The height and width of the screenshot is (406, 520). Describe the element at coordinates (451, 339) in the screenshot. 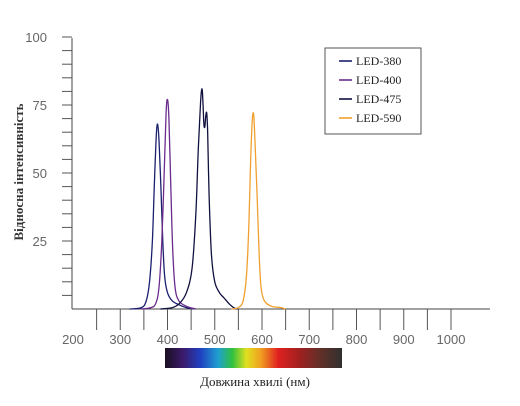

I see `x-tick-label: 1000` at that location.